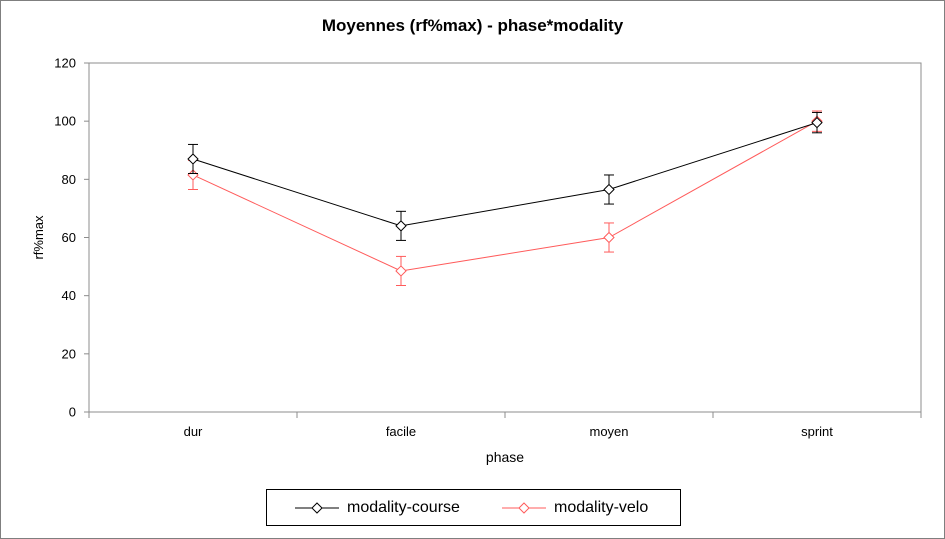  Describe the element at coordinates (69, 237) in the screenshot. I see `y-tick-label: 60` at that location.